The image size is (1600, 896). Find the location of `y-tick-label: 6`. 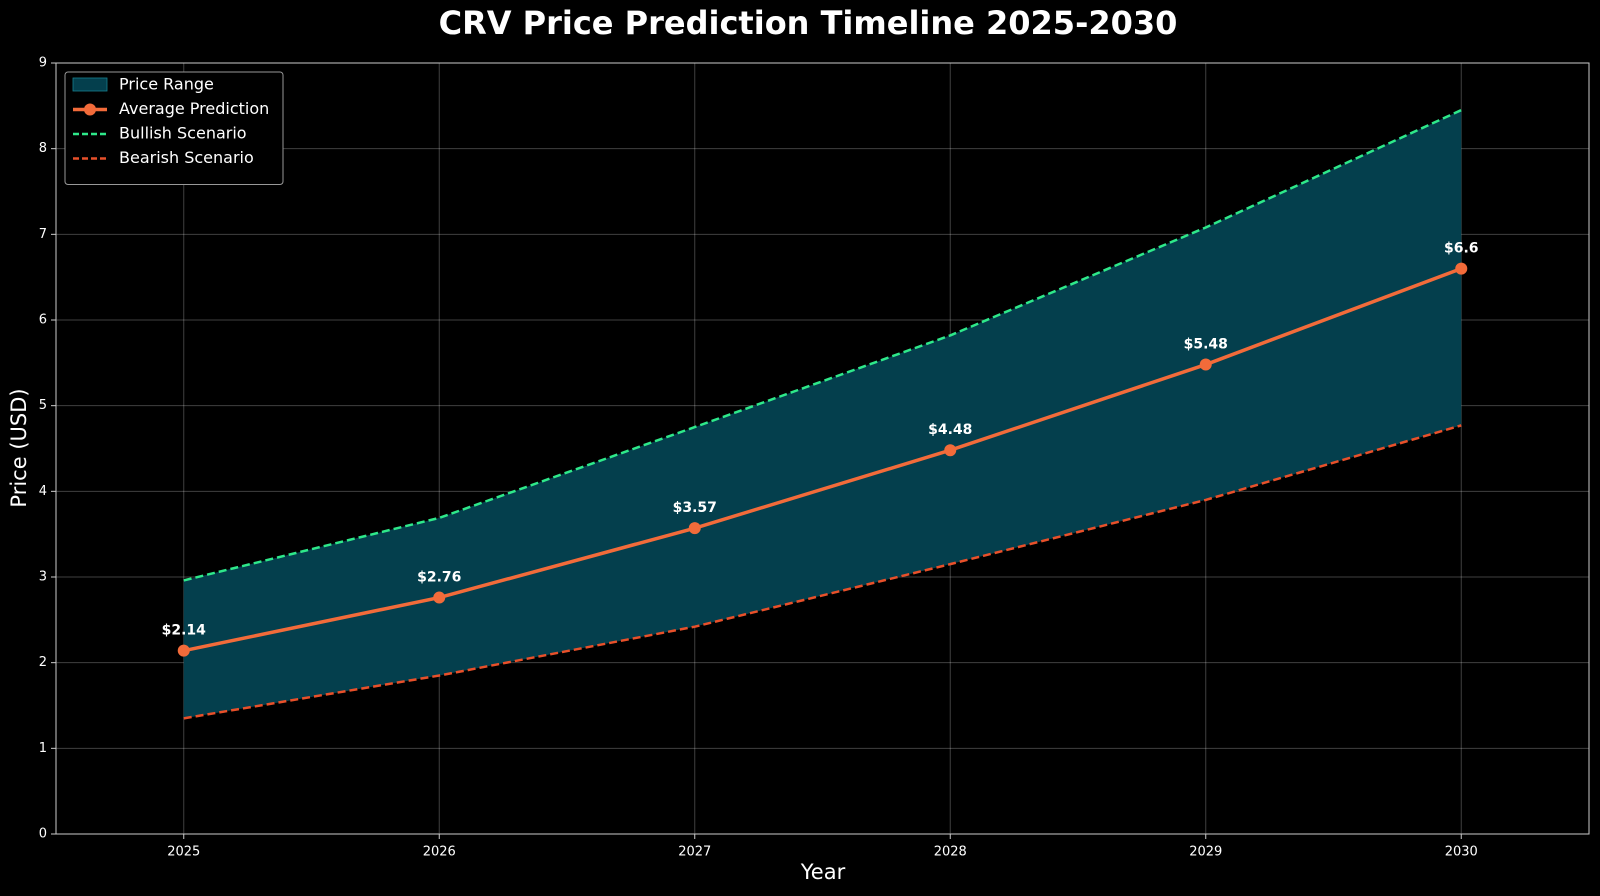

y-tick-label: 6 is located at coordinates (43, 320).